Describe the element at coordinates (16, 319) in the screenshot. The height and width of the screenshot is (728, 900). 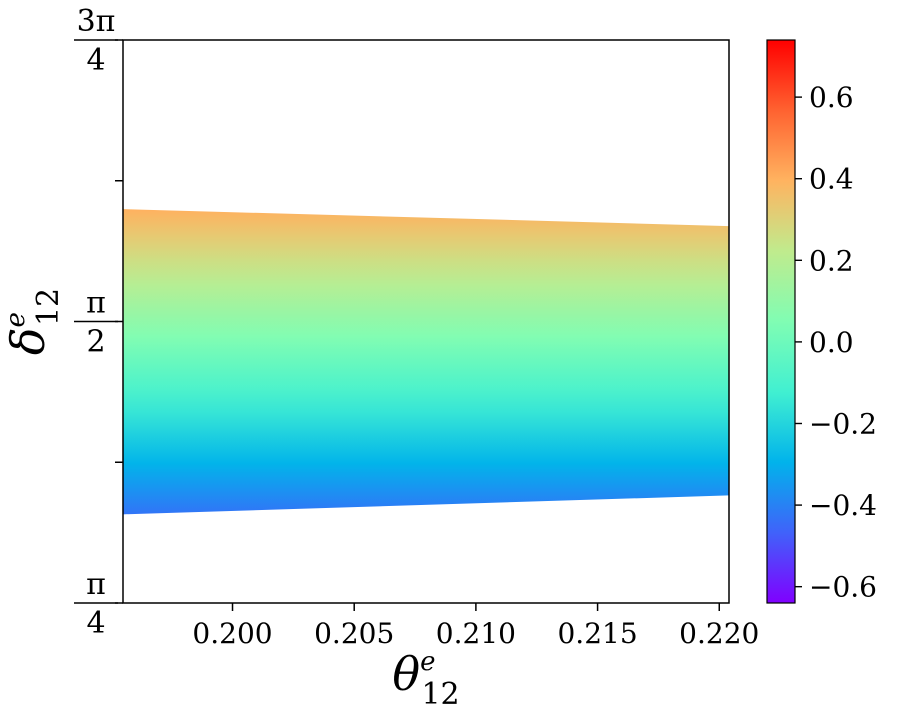
I see `y-axis-label-sup: e` at that location.